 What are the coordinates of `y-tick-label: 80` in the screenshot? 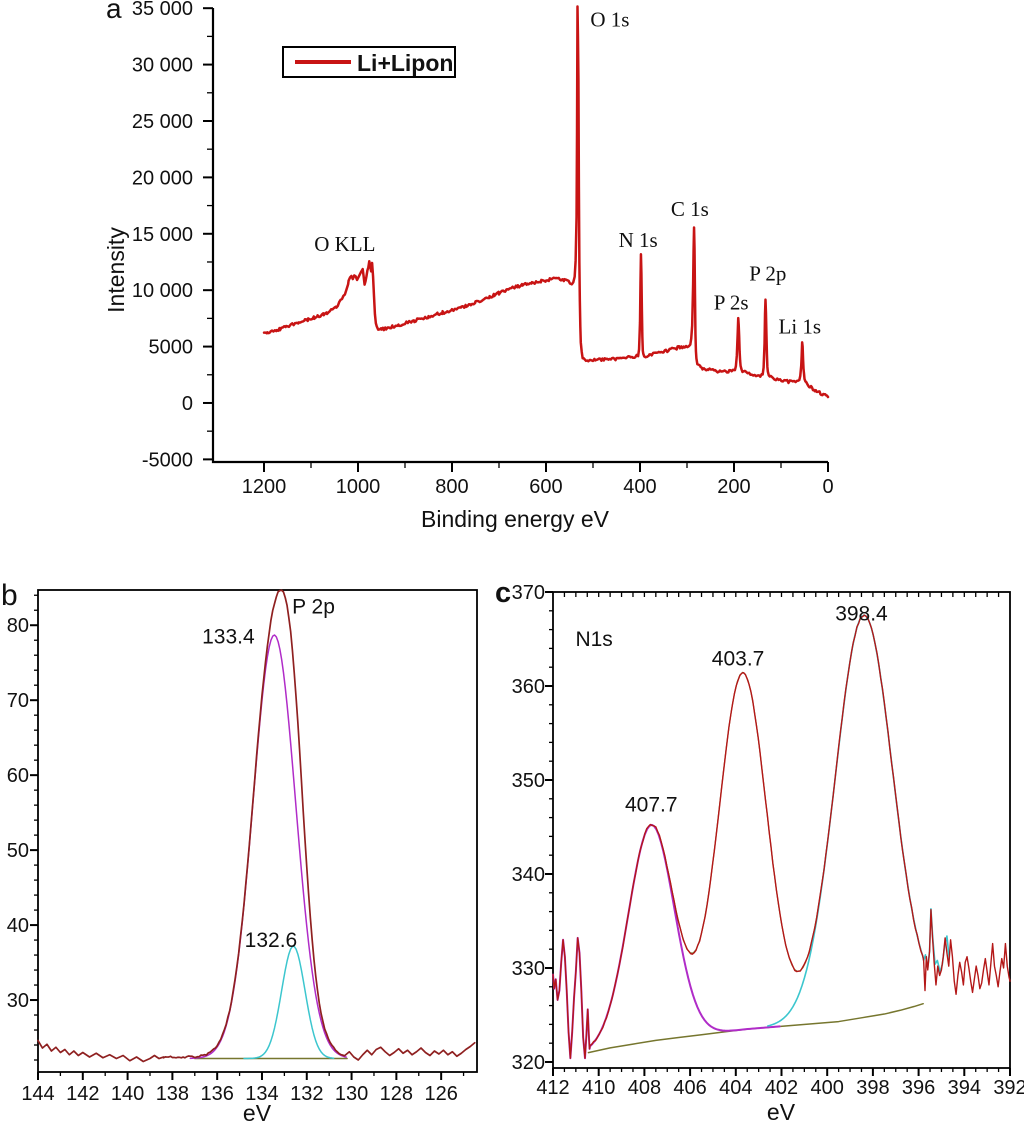 It's located at (18, 626).